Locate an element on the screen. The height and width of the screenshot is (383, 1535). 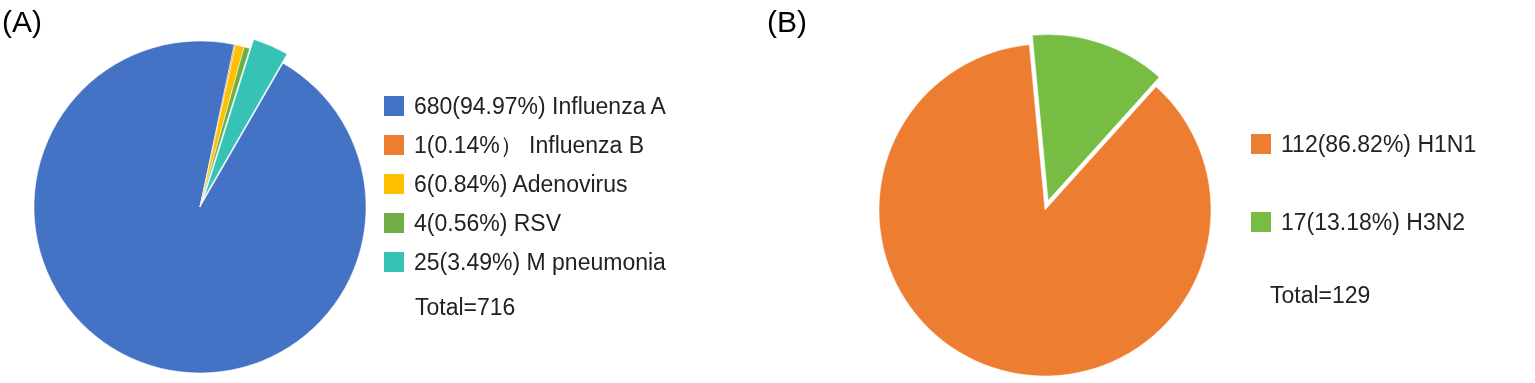
text: Total=129 is located at coordinates (1320, 295).